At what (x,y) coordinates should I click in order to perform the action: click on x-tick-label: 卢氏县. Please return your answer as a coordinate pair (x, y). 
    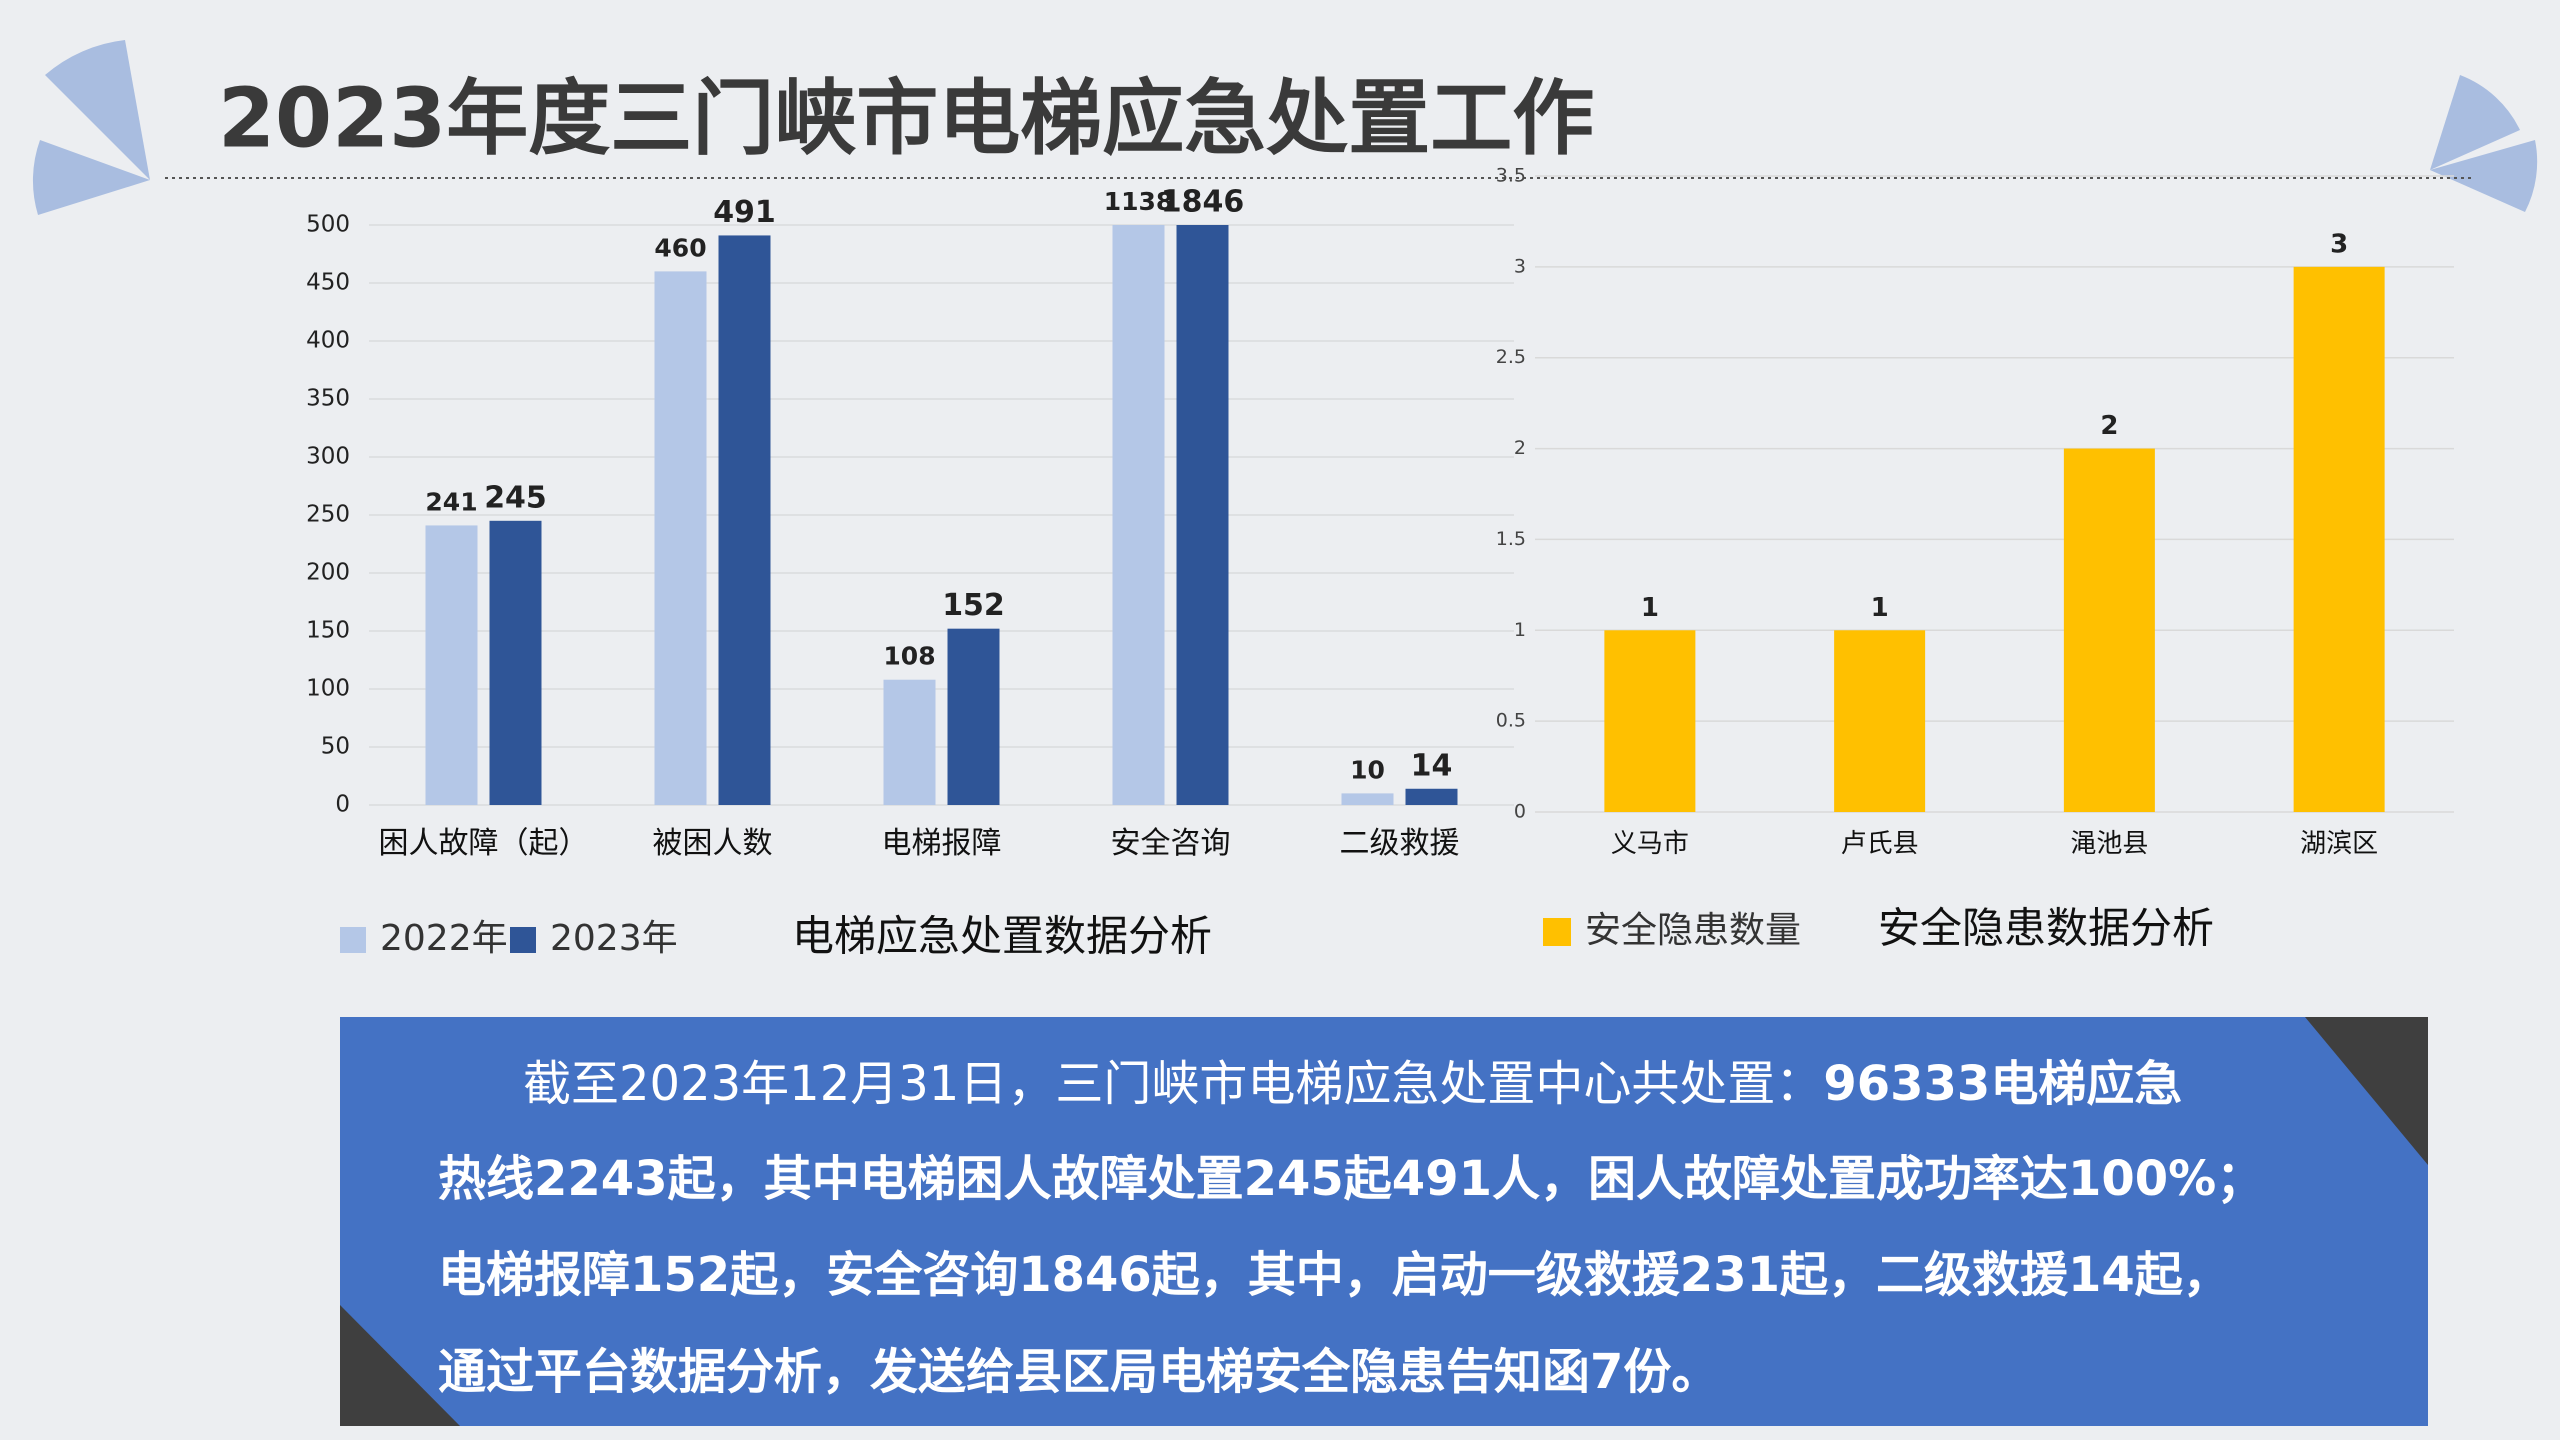
    Looking at the image, I should click on (1880, 843).